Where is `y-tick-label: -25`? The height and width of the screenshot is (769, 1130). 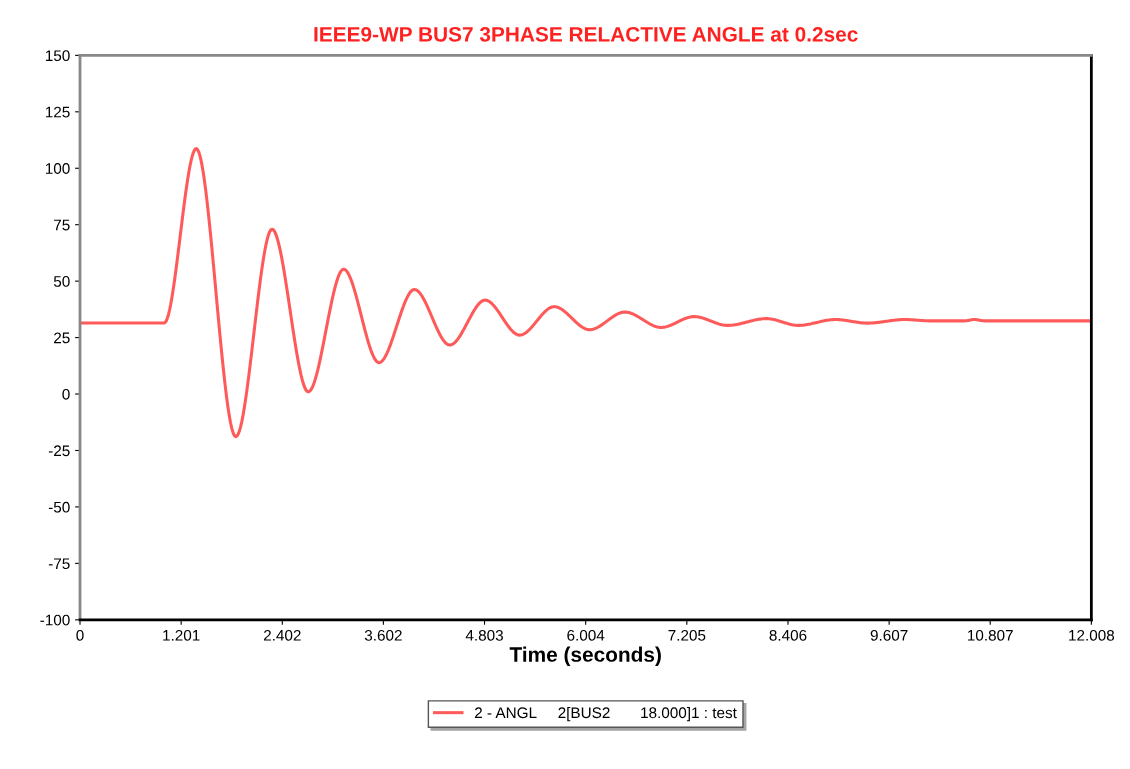
y-tick-label: -25 is located at coordinates (59, 451).